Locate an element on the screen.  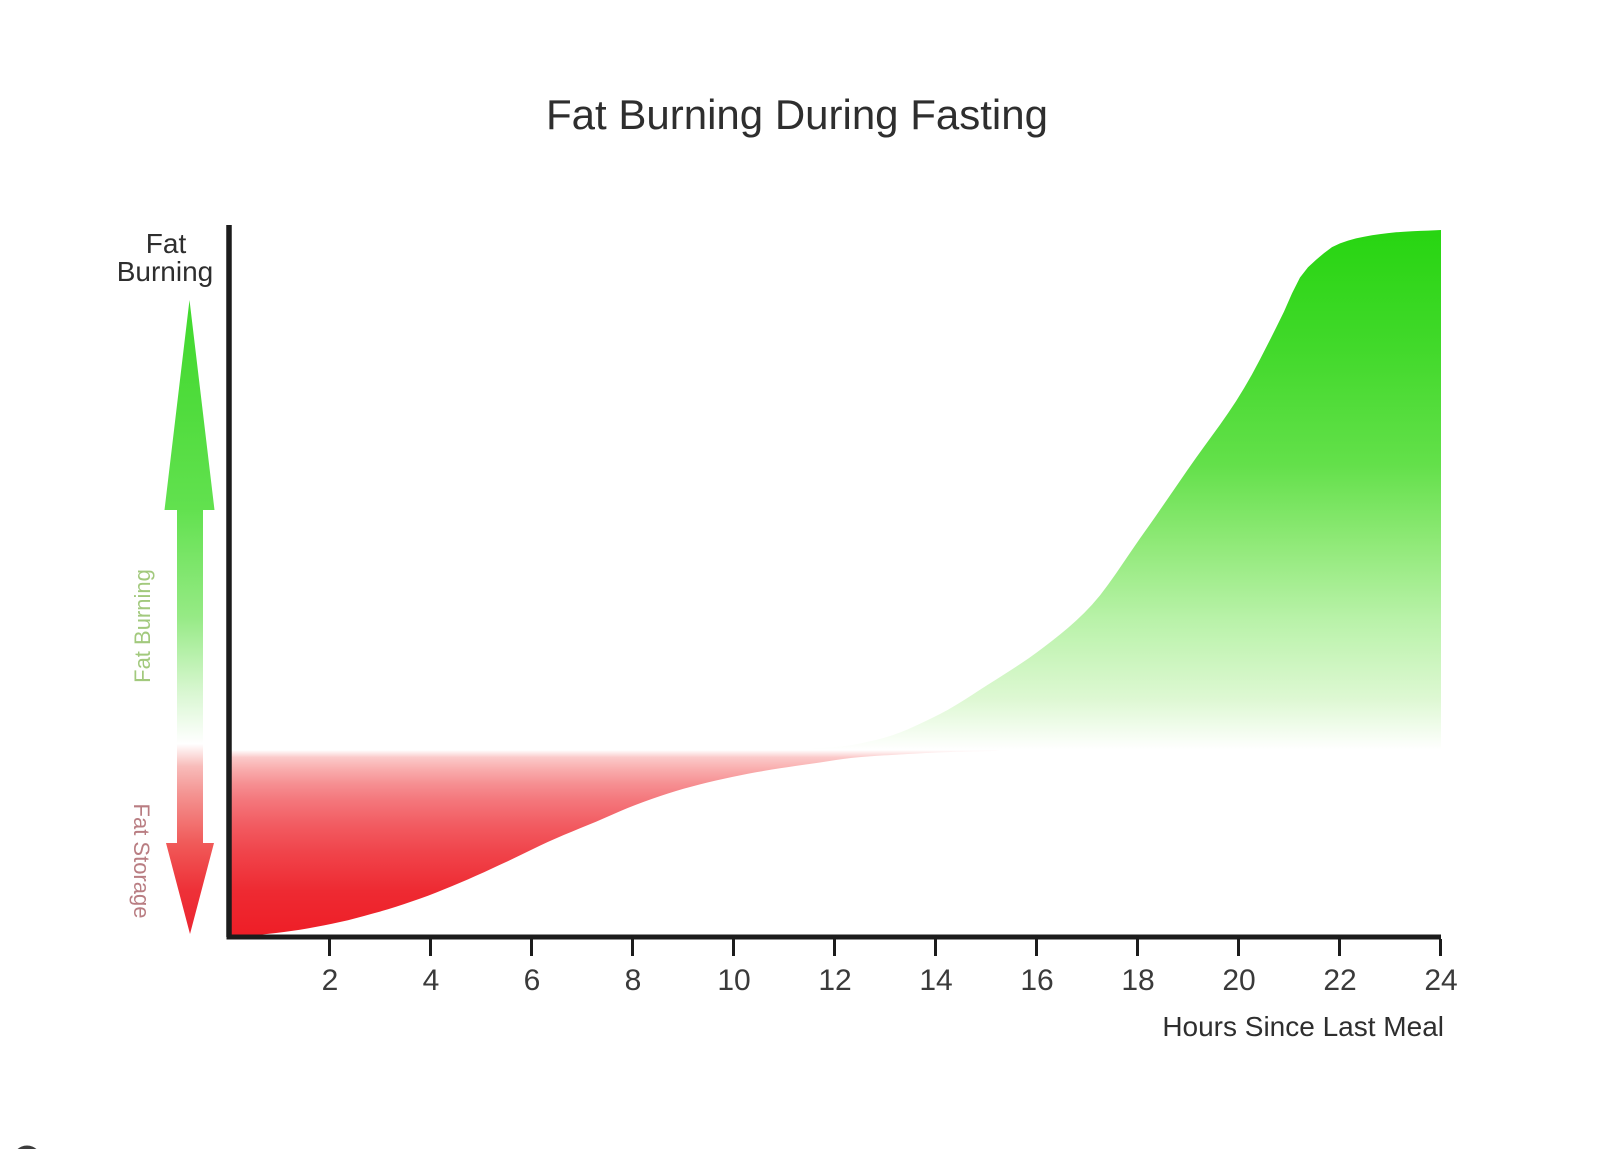
svg-text: 6 is located at coordinates (532, 980).